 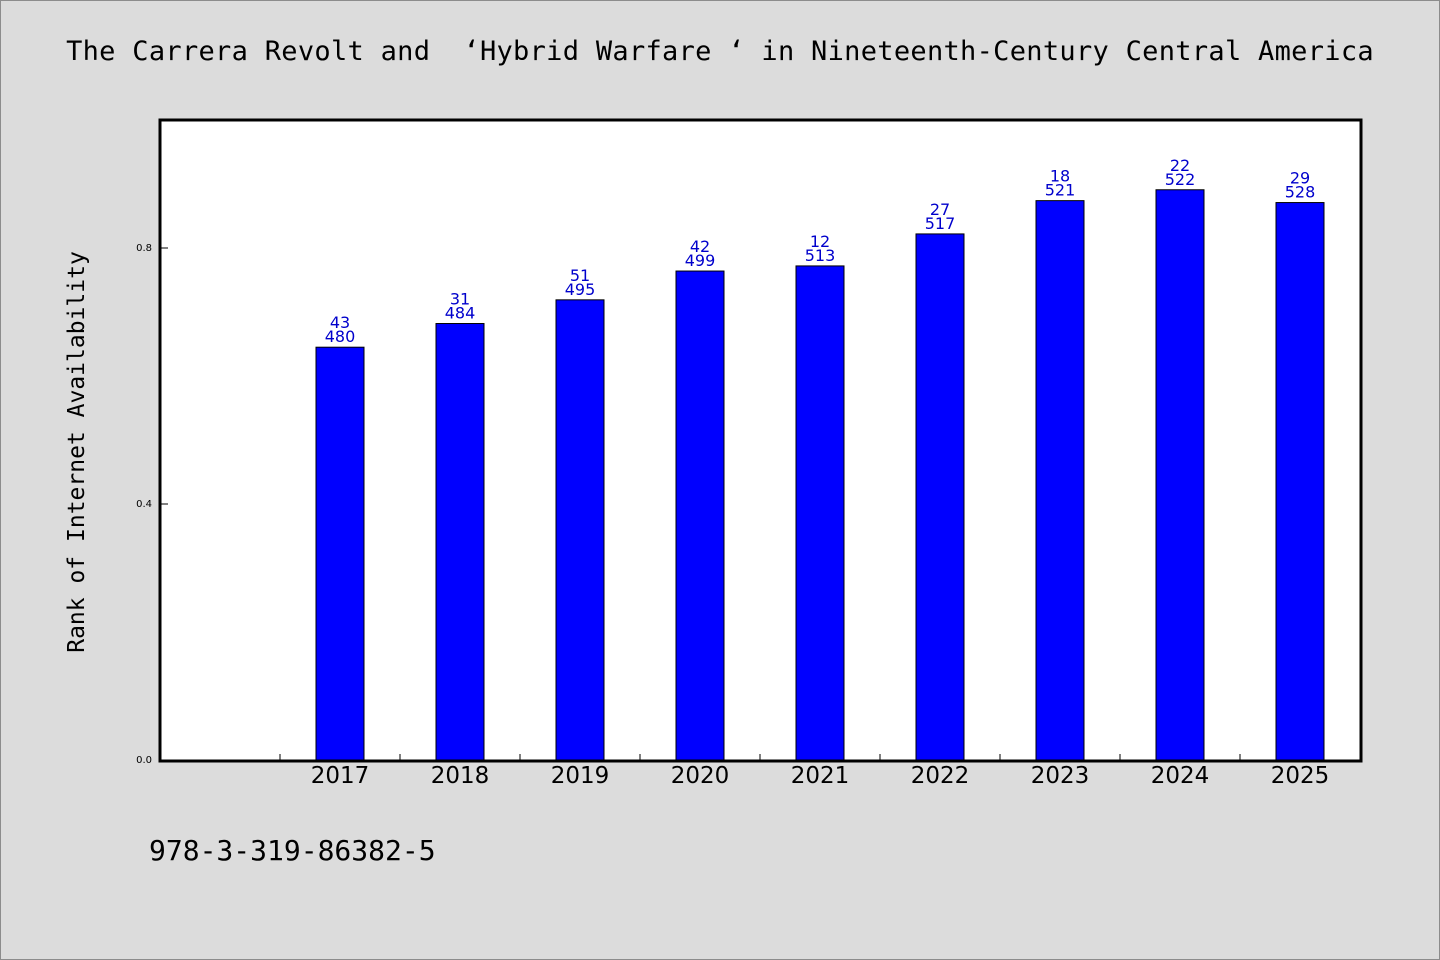 What do you see at coordinates (1060, 776) in the screenshot?
I see `x-tick-label: 2023` at bounding box center [1060, 776].